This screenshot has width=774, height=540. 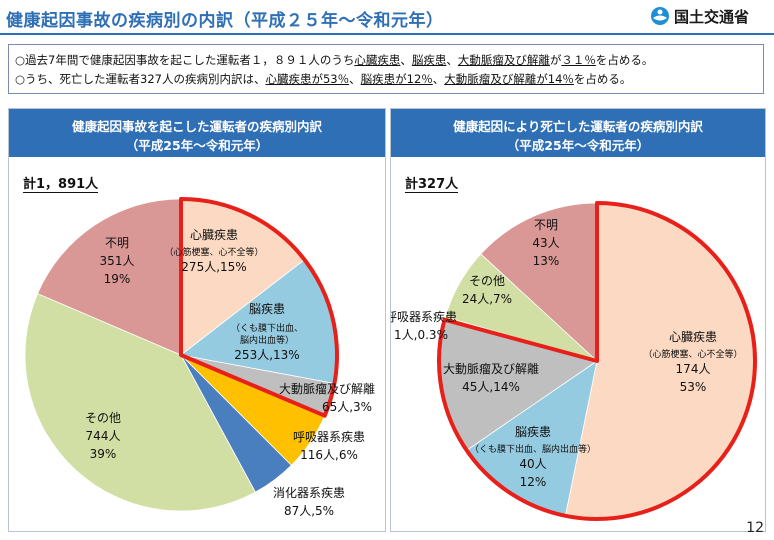 What do you see at coordinates (532, 464) in the screenshot?
I see `slice-label-value-label: 40人` at bounding box center [532, 464].